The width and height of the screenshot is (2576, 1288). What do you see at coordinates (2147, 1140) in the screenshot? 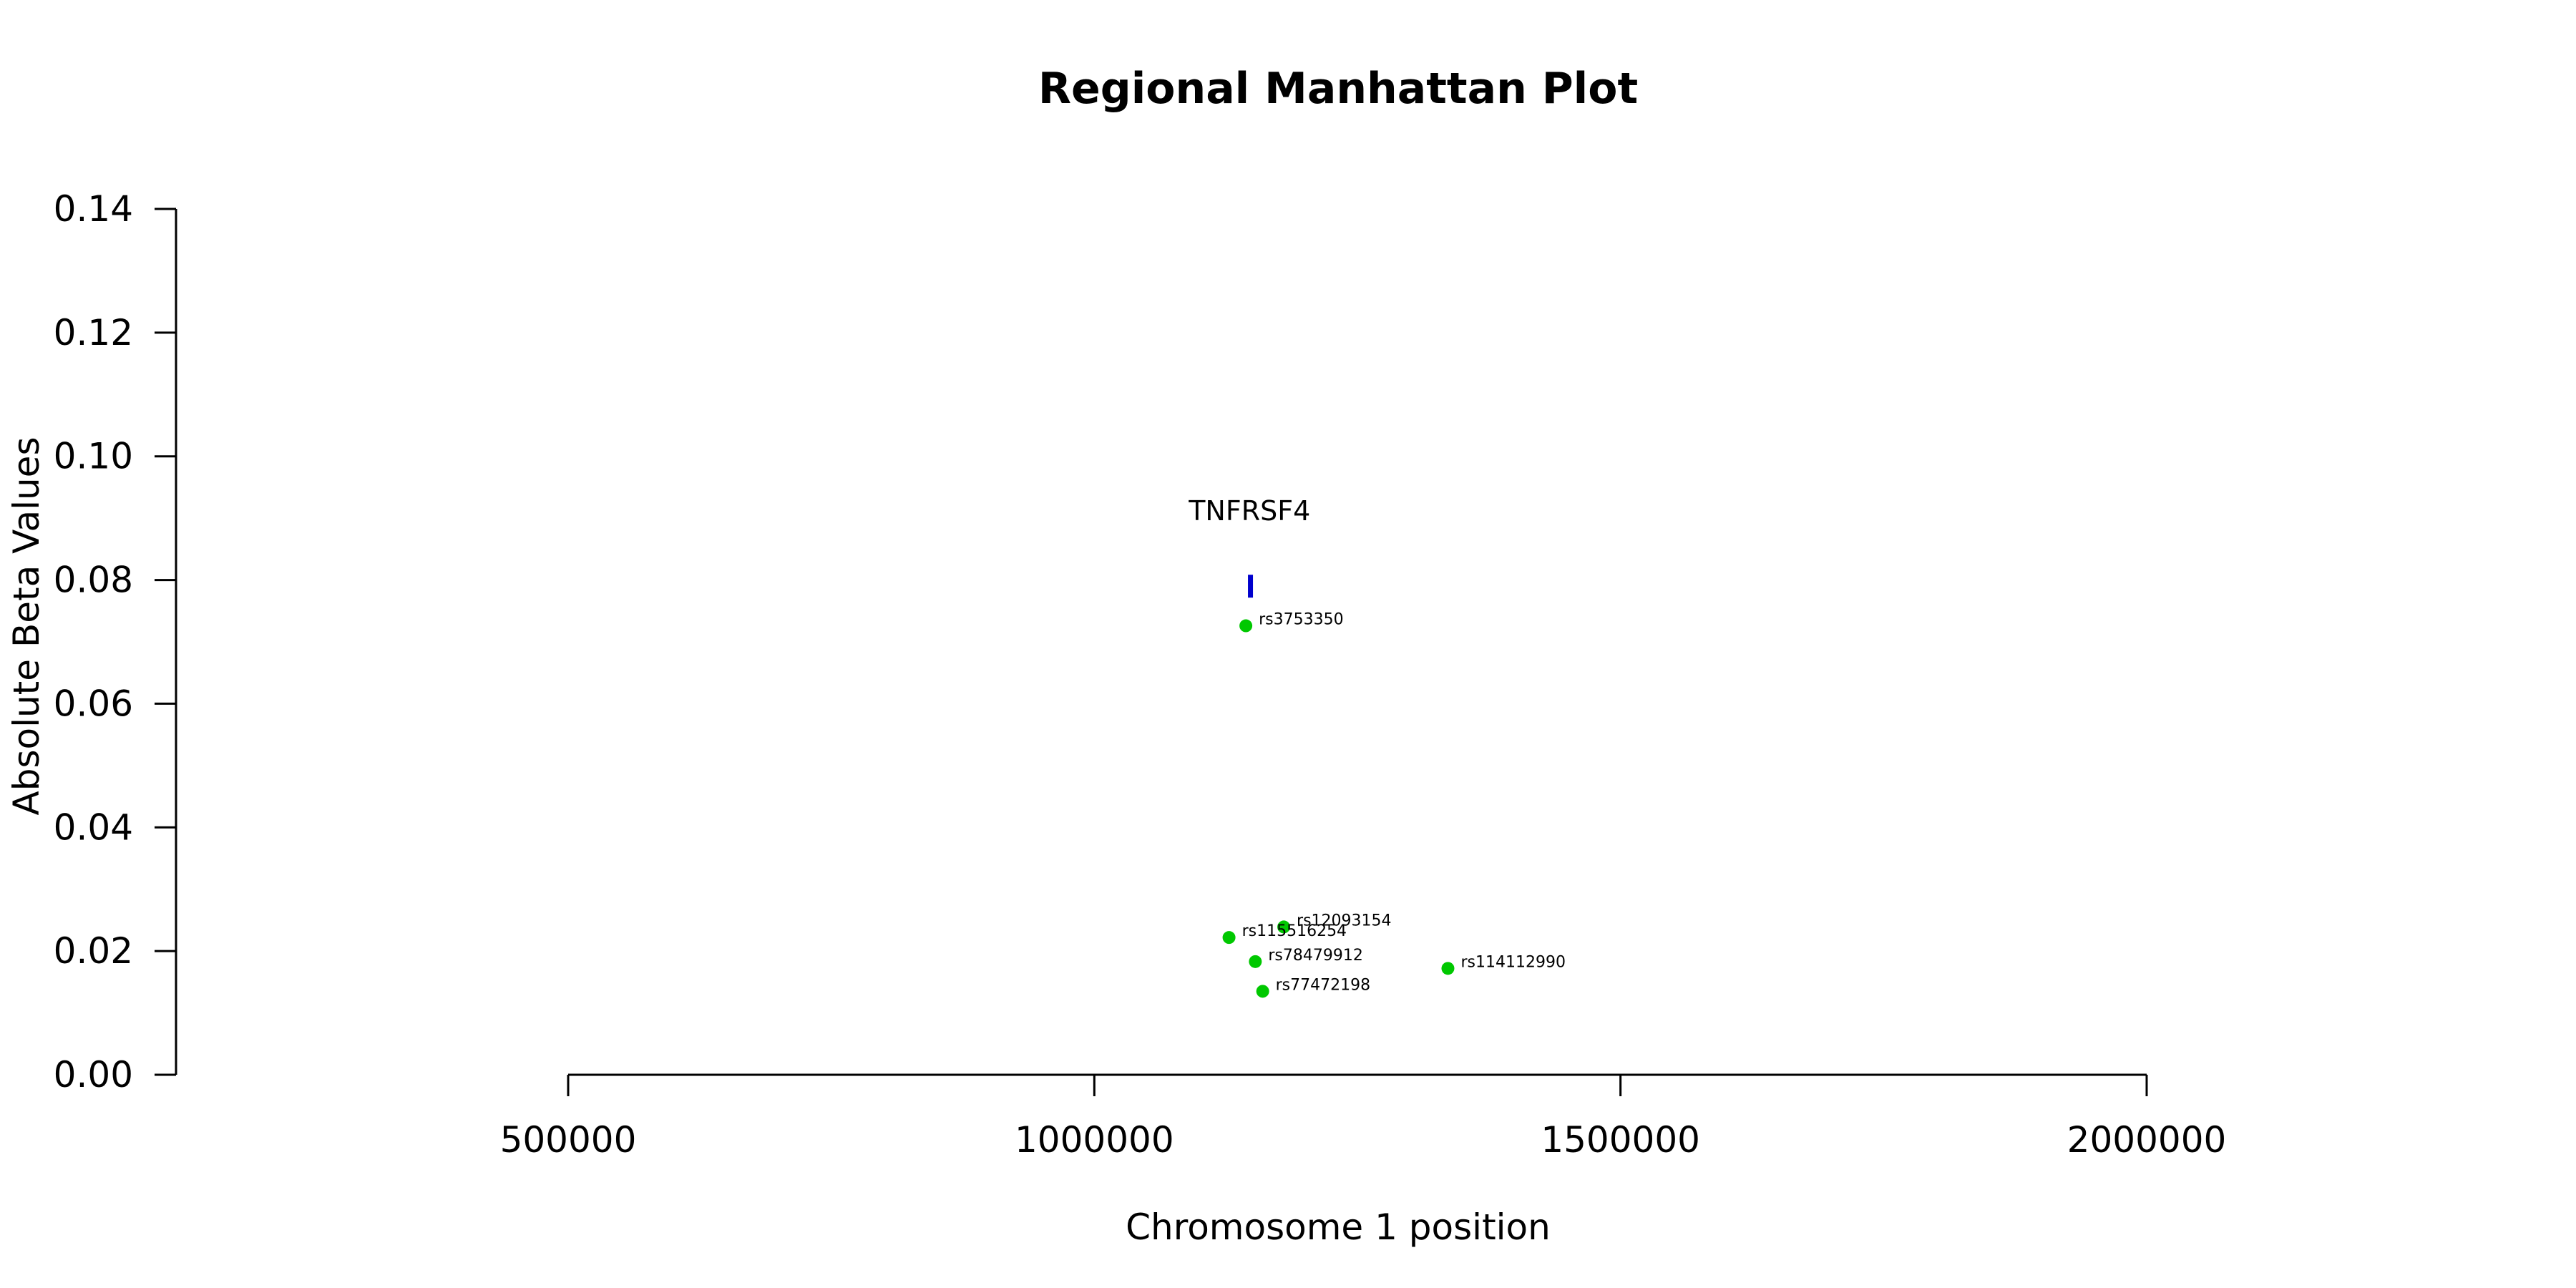
I see `x-tick-label: 2000000` at bounding box center [2147, 1140].